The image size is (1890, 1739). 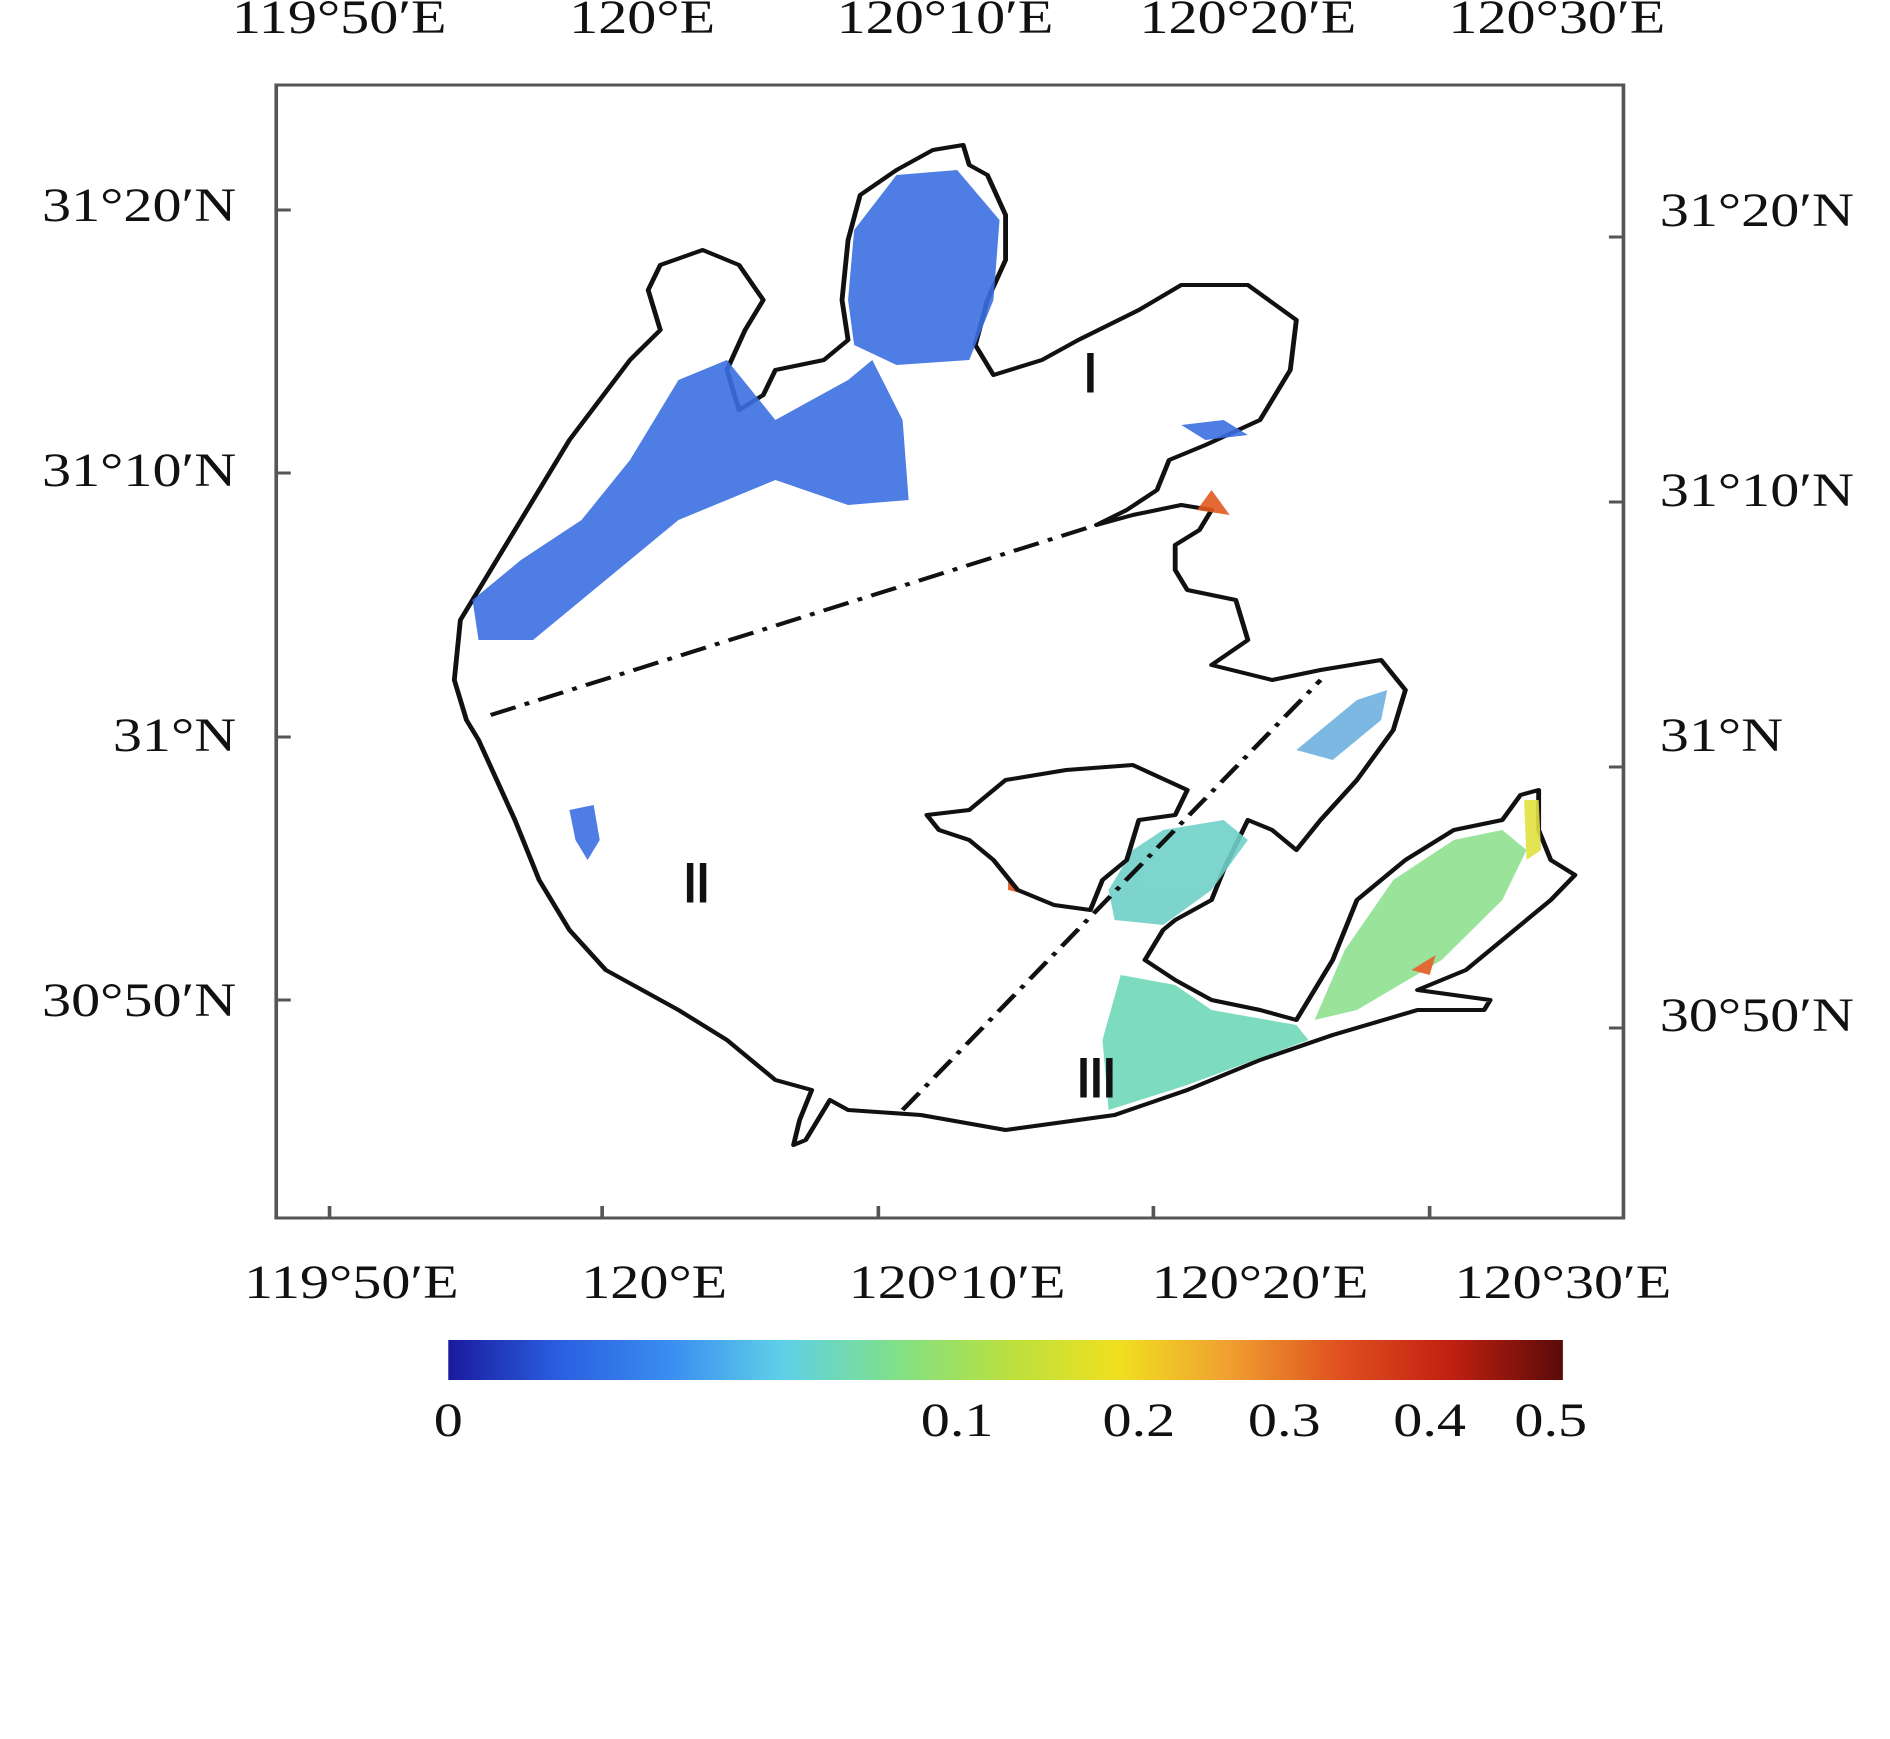 What do you see at coordinates (351, 1282) in the screenshot?
I see `bottom-axis-label: 119°50′E` at bounding box center [351, 1282].